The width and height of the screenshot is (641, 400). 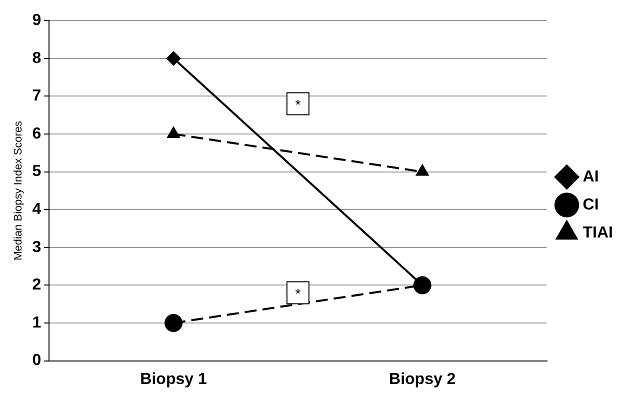 I want to click on y-tick-label: 0, so click(x=37, y=361).